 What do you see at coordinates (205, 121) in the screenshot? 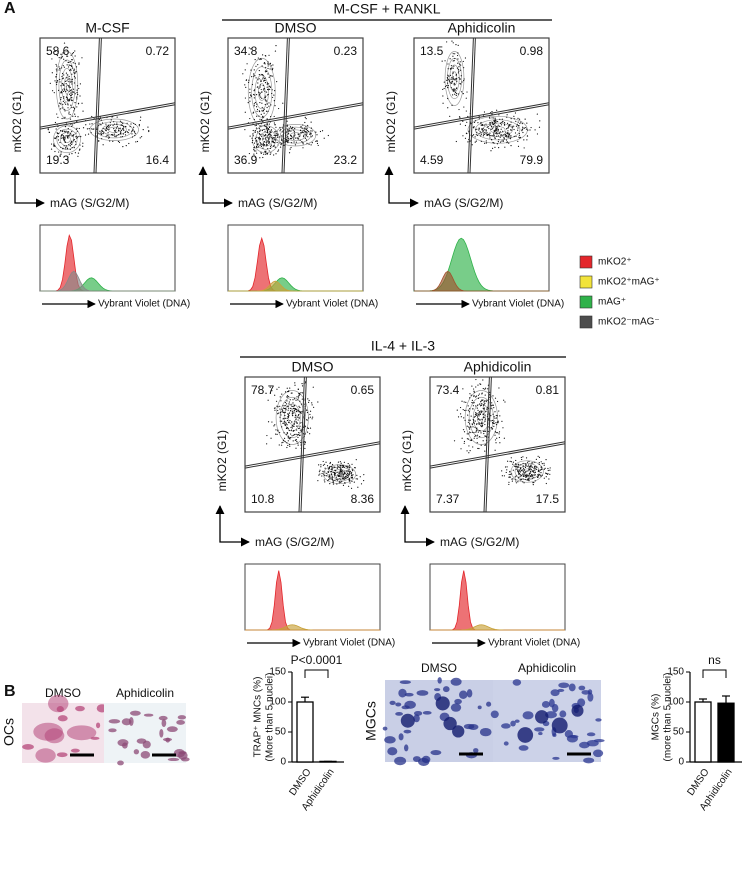
I see `y-axis-label: mKO2 (G1)` at bounding box center [205, 121].